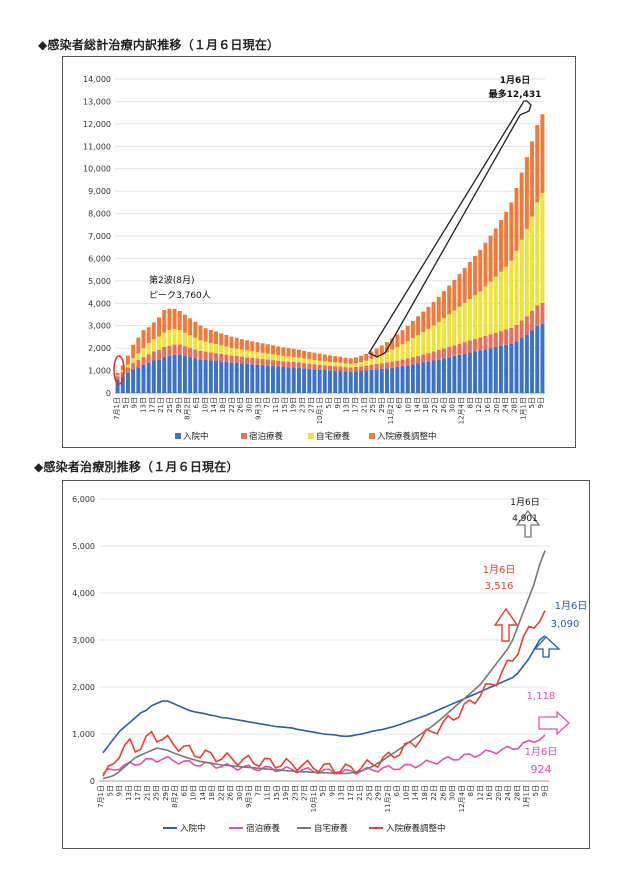 Image resolution: width=620 pixels, height=877 pixels. I want to click on chart2-title: ◆感染者治療別推移（１月６日現在）, so click(136, 467).